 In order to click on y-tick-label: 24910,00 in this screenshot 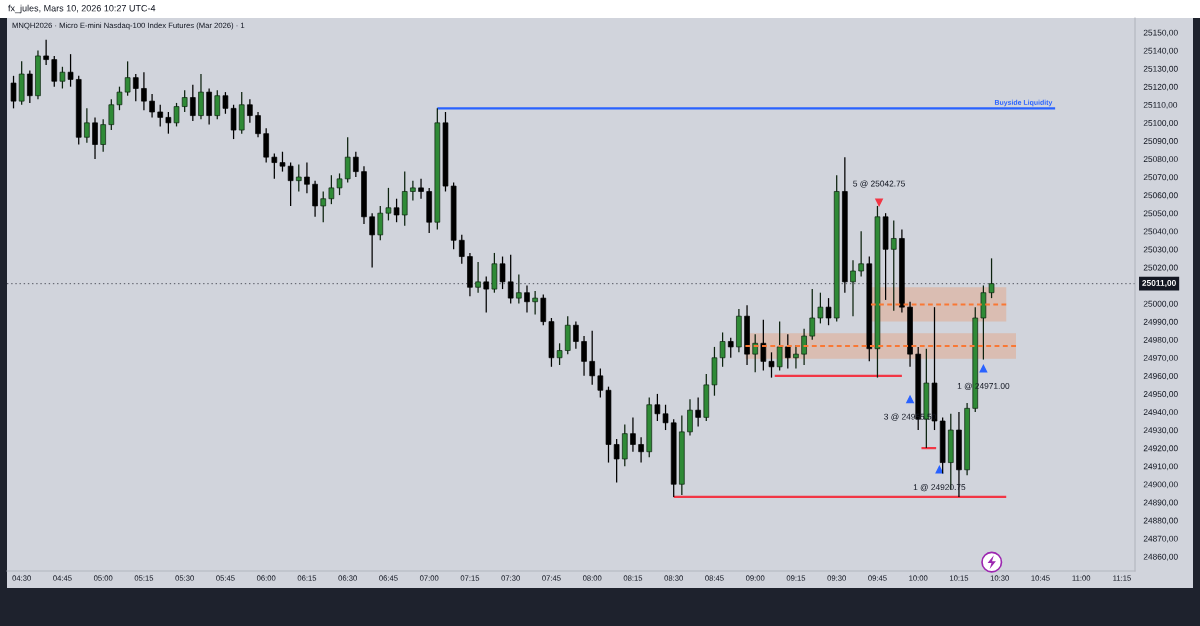, I will do `click(1160, 467)`.